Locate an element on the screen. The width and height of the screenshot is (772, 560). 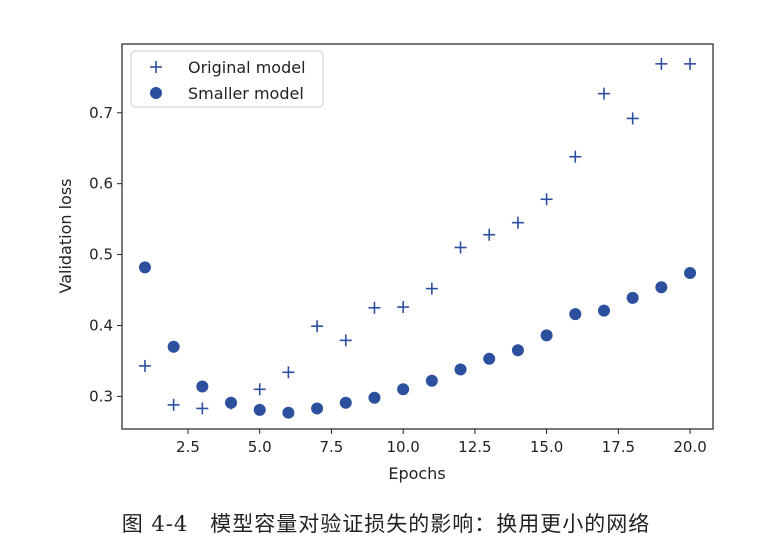
y-axis-ticks: 0.3 0.4 0.5 0.6 0.7 is located at coordinates (105, 254).